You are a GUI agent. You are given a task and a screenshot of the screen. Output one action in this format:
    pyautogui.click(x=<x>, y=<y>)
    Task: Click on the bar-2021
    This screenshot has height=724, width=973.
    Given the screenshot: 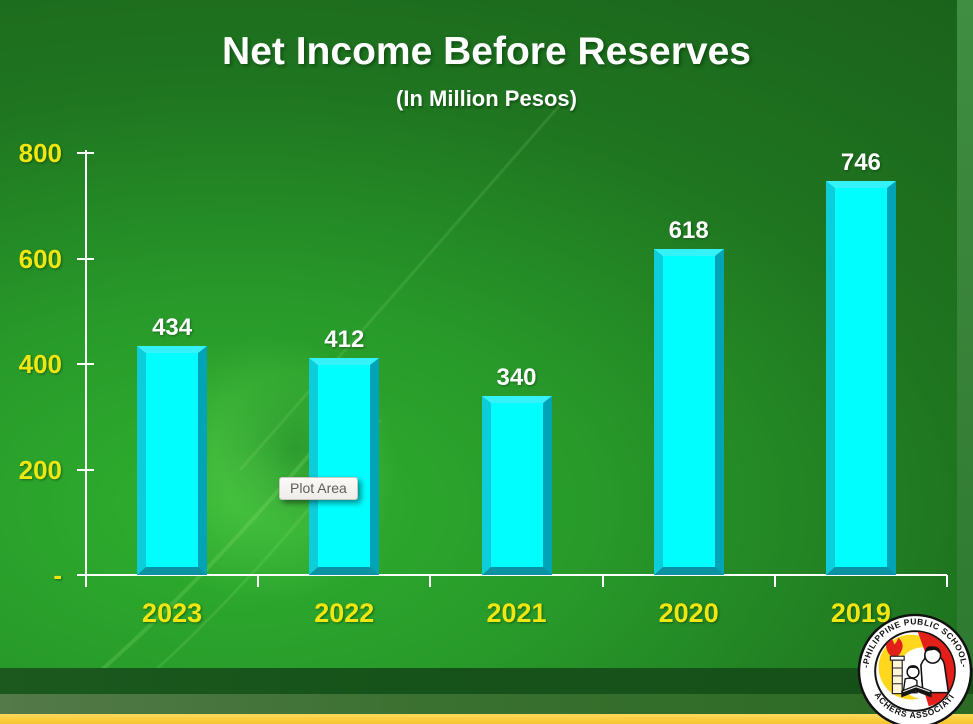 What is the action you would take?
    pyautogui.click(x=516, y=485)
    